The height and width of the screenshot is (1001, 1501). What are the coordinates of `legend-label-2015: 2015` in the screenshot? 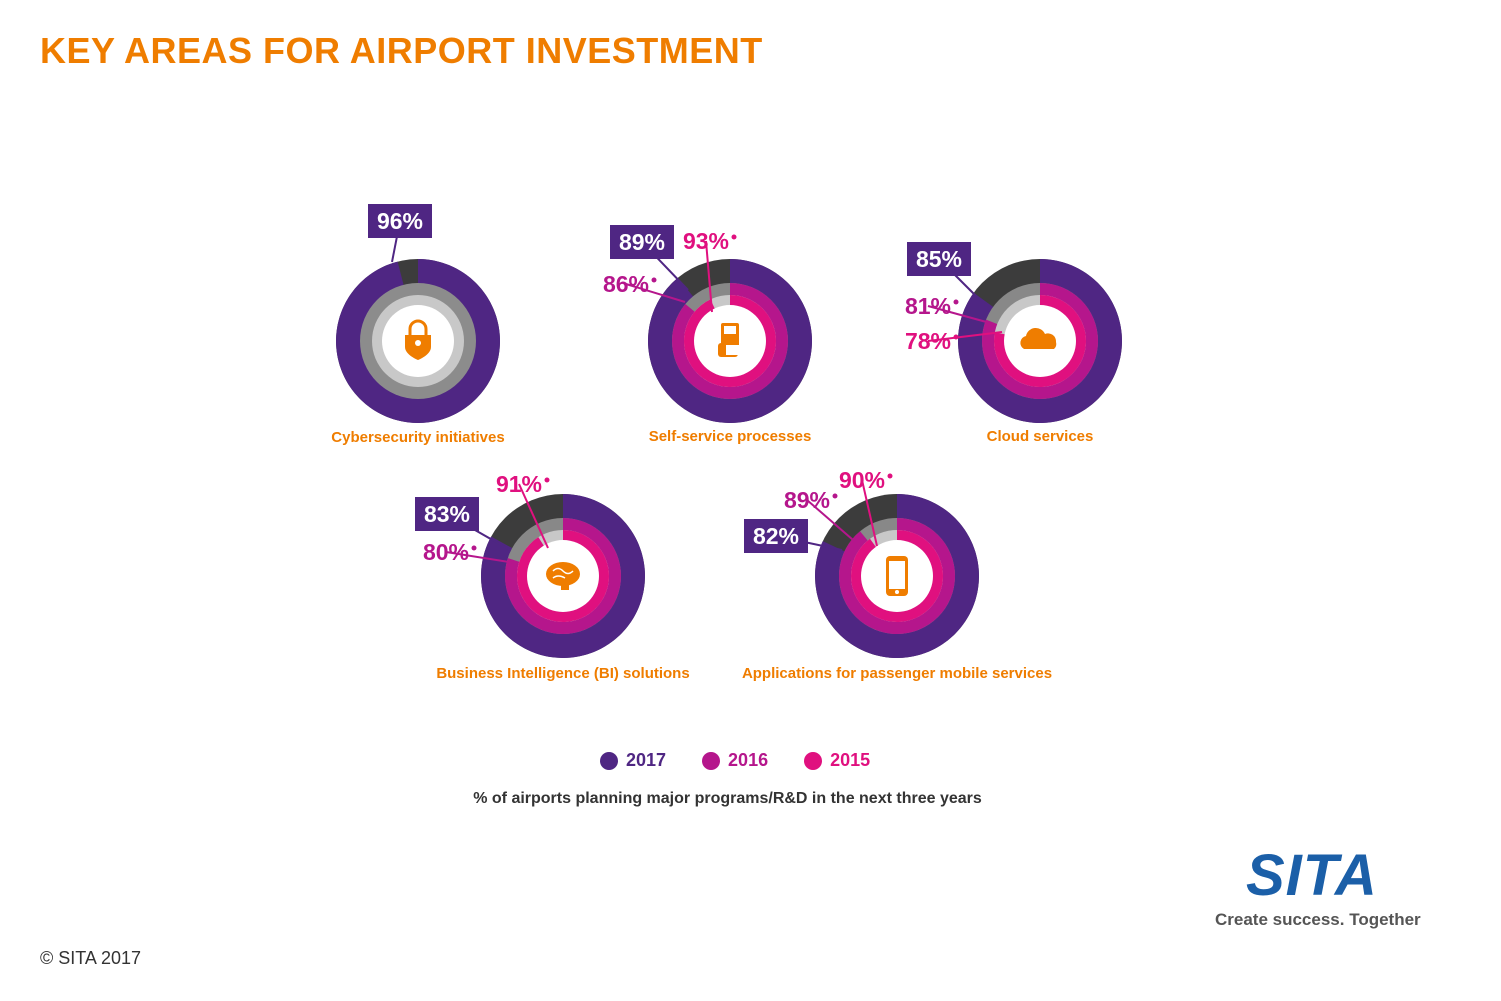 It's located at (850, 760).